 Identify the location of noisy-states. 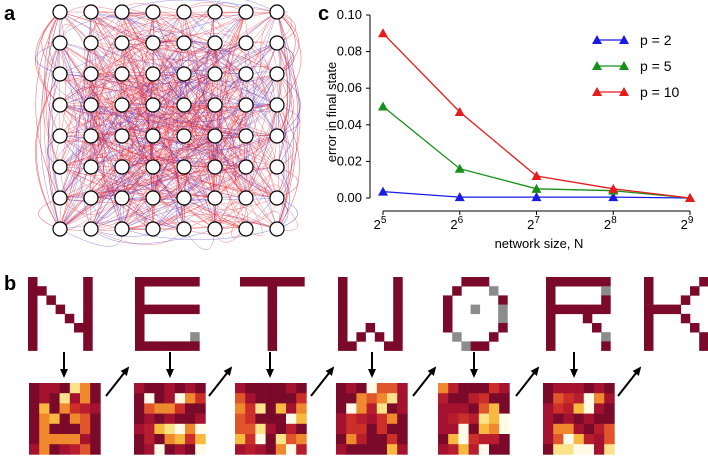
(322, 419).